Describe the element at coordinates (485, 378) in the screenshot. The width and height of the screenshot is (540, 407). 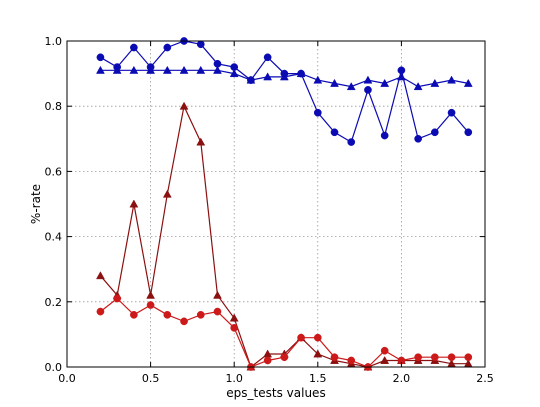
I see `x-tick-label: 2.5` at that location.